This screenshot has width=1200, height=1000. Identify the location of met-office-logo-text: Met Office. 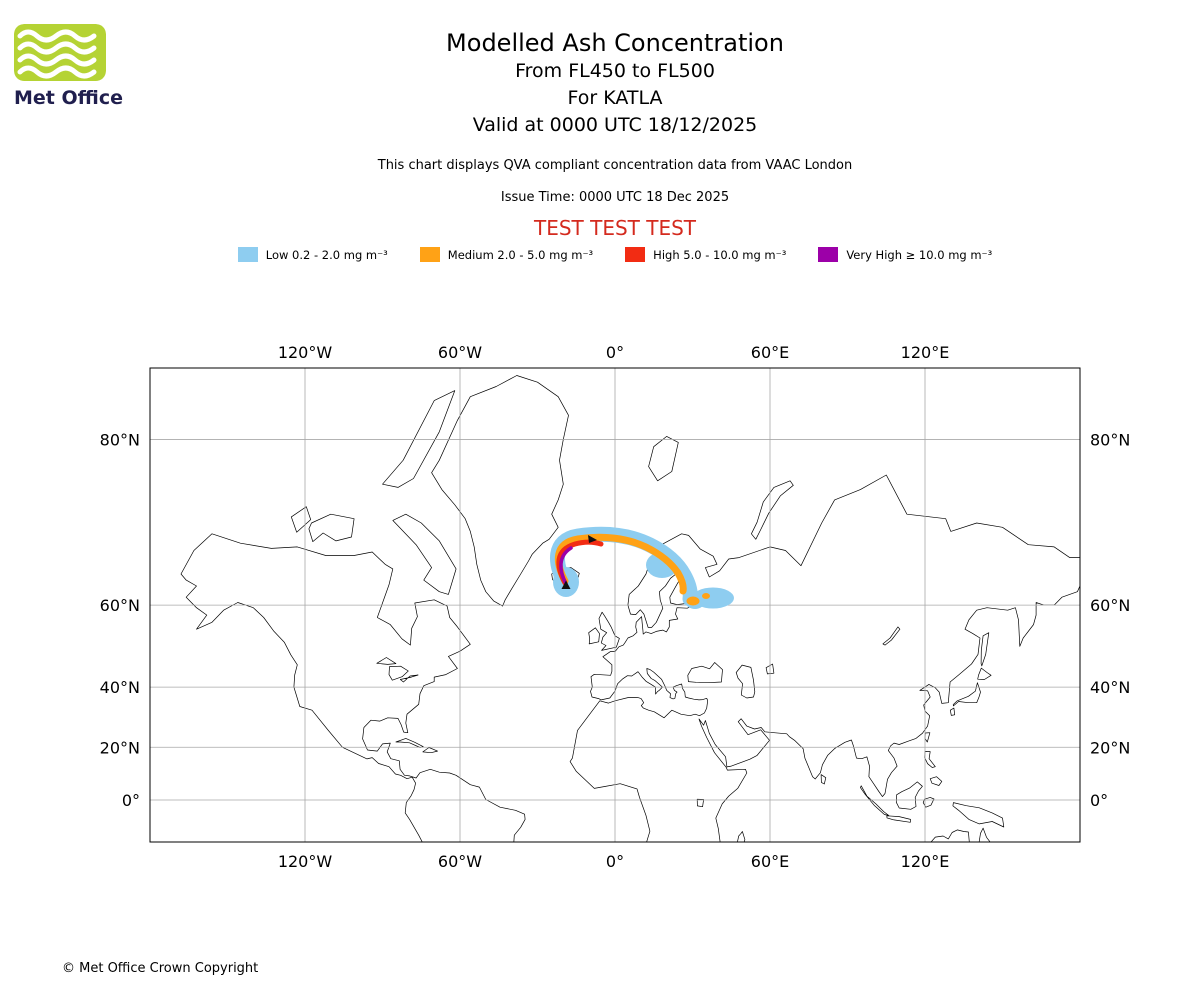
(68, 98).